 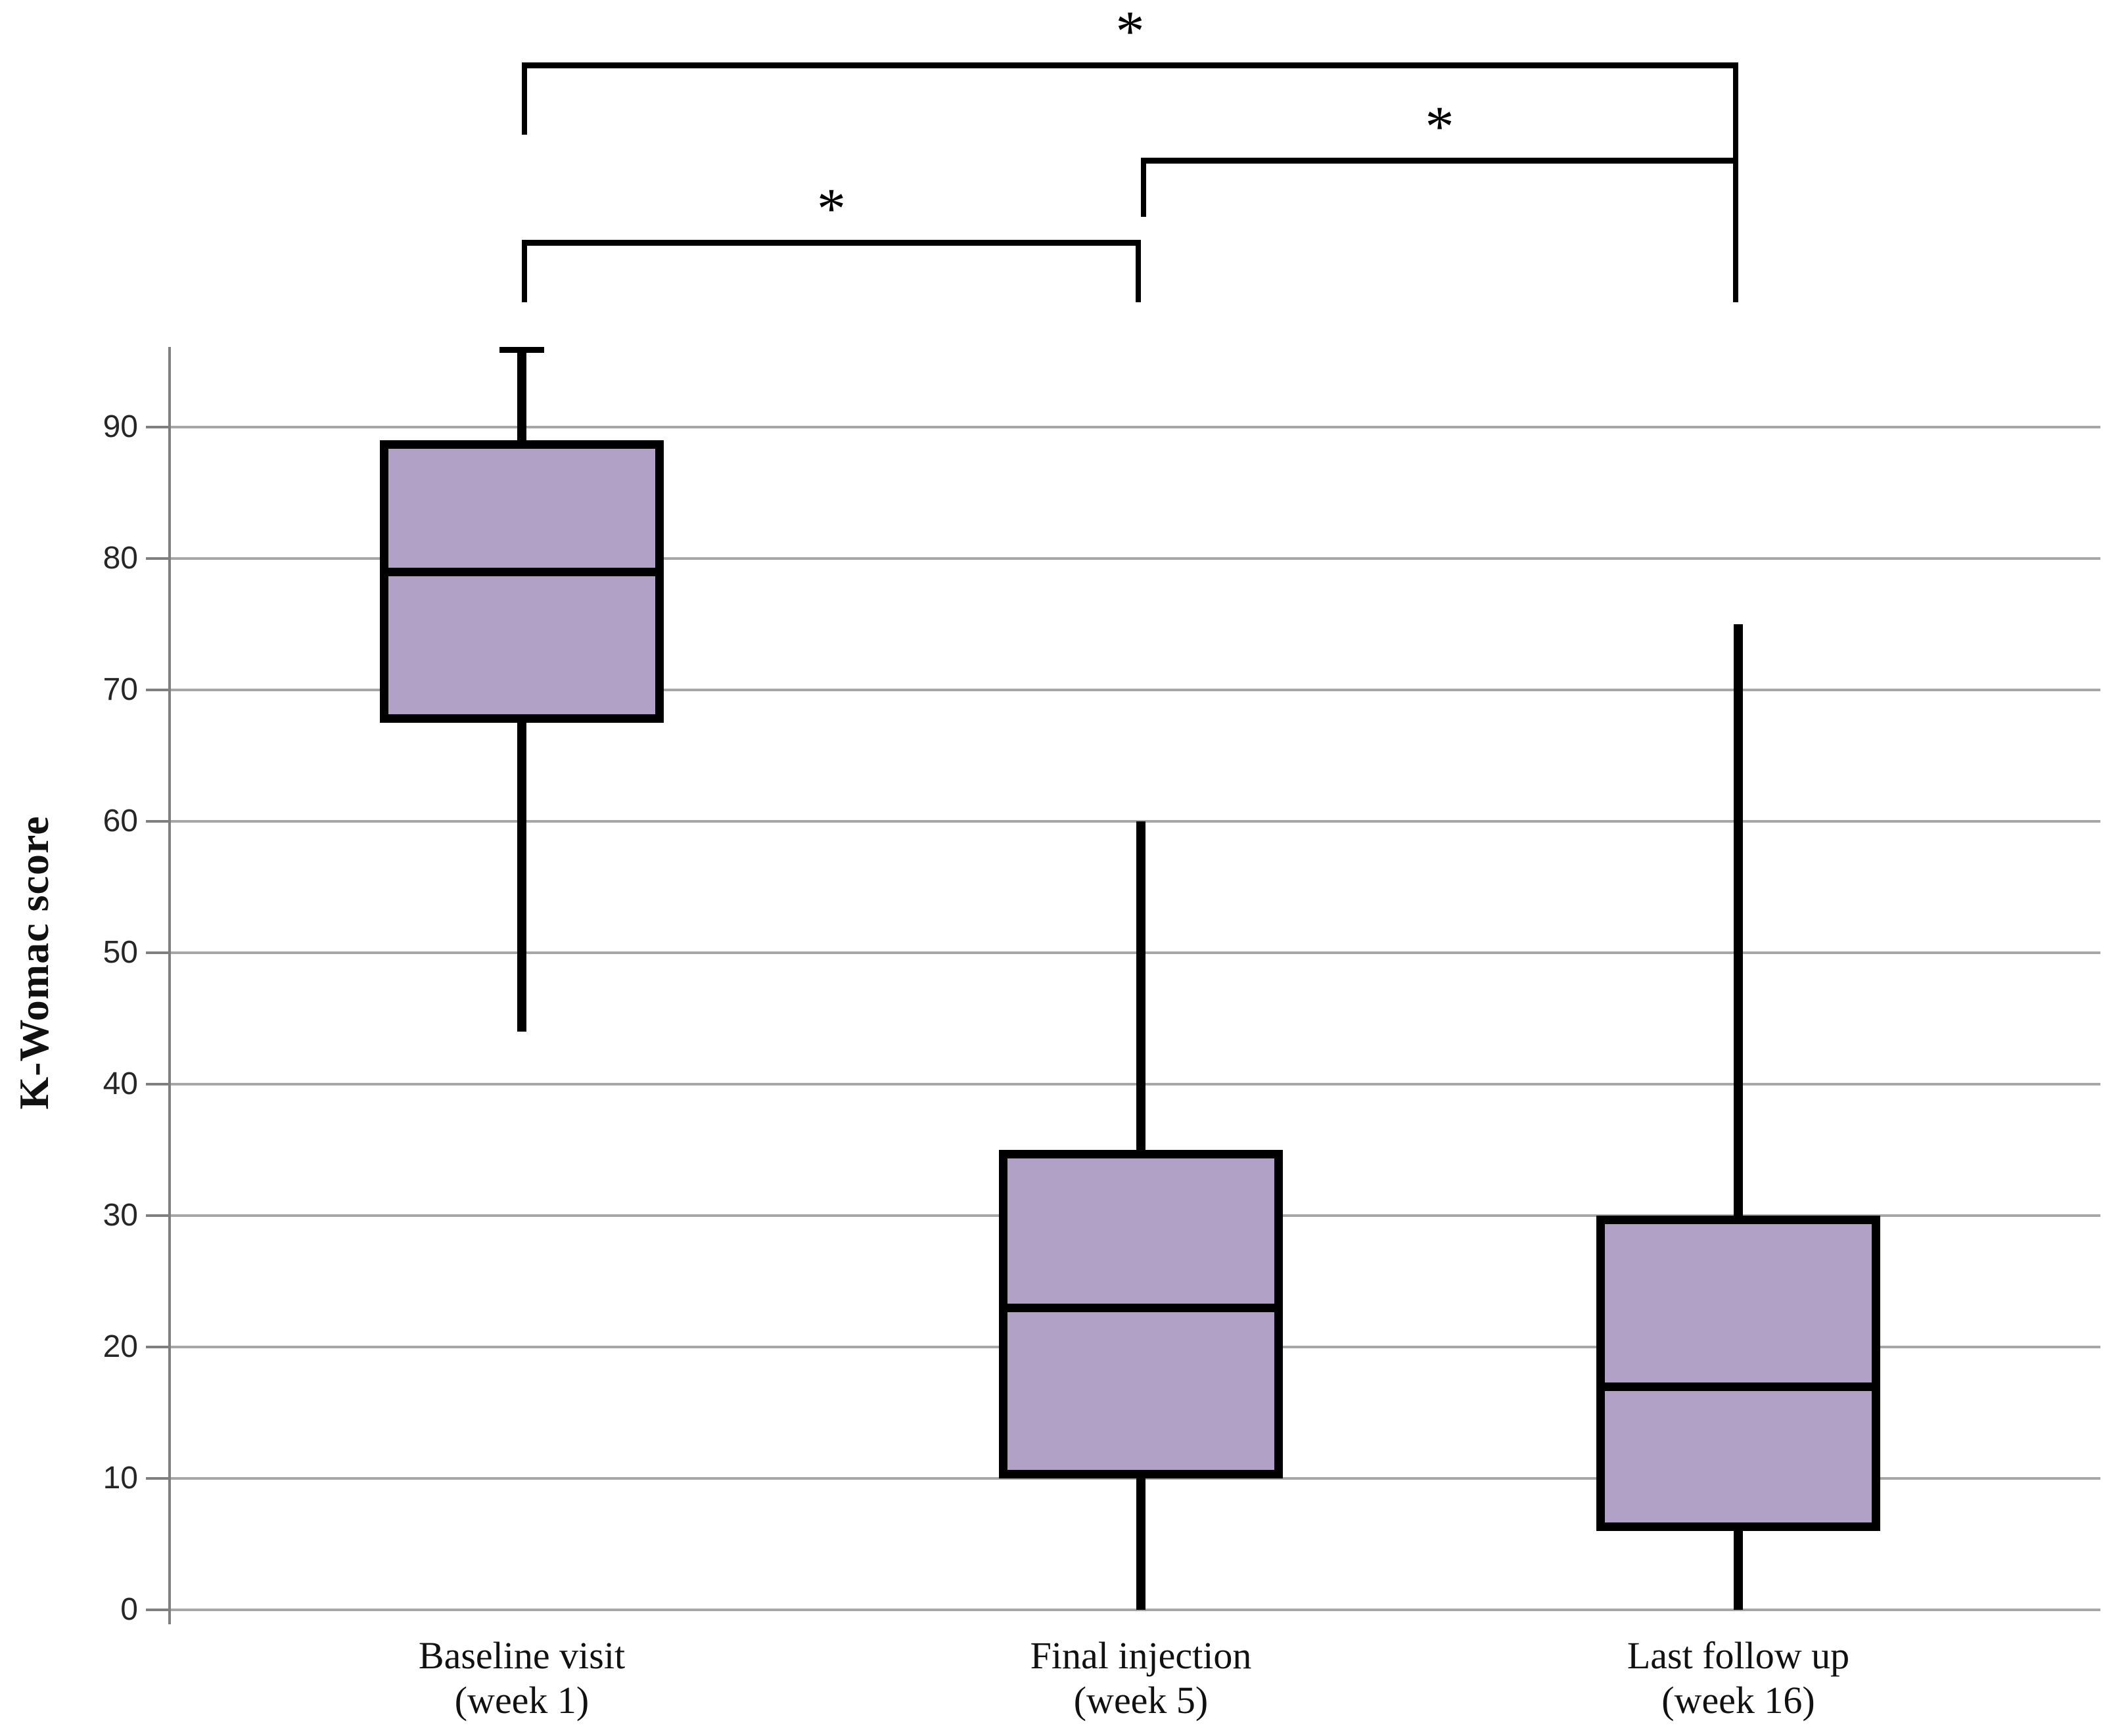 What do you see at coordinates (1141, 1678) in the screenshot?
I see `category-label: Final injection (week 5)` at bounding box center [1141, 1678].